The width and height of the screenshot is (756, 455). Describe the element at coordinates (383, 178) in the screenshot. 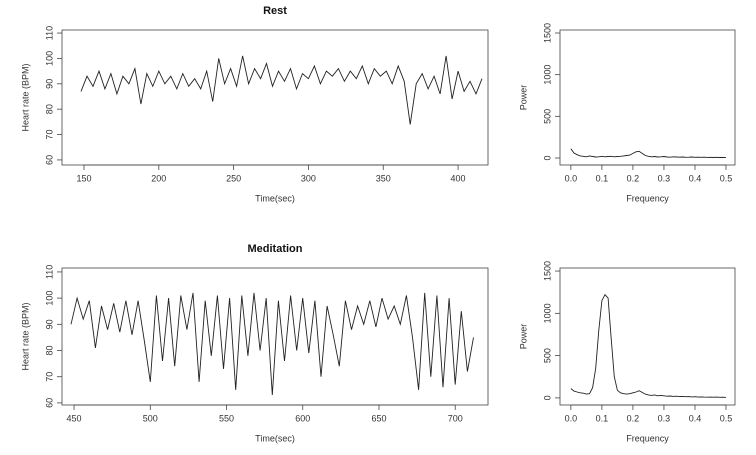

I see `x-tick-label: 350` at that location.